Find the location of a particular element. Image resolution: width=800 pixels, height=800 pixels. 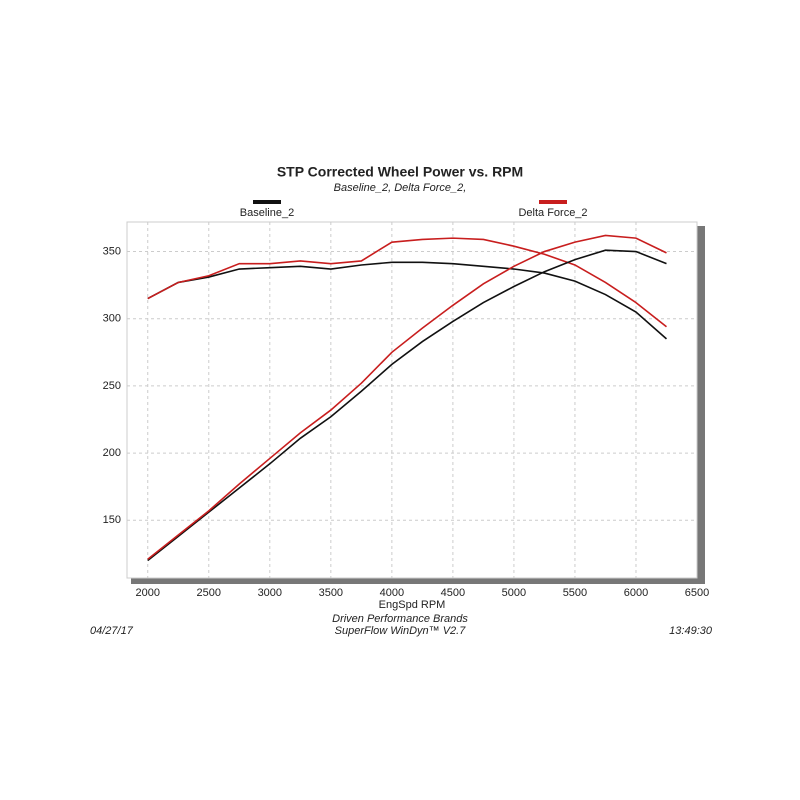

x-tick-label: 5000 is located at coordinates (514, 593).